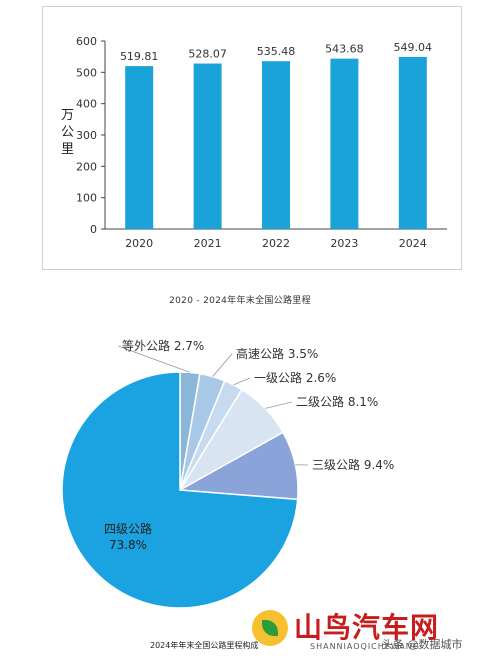  I want to click on x-tick-label: 2021, so click(208, 243).